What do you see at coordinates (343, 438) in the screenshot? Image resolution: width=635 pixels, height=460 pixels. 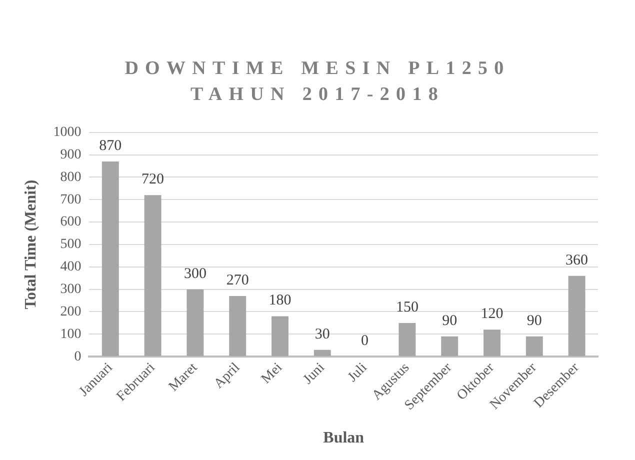 I see `x-axis-title: Bulan` at bounding box center [343, 438].